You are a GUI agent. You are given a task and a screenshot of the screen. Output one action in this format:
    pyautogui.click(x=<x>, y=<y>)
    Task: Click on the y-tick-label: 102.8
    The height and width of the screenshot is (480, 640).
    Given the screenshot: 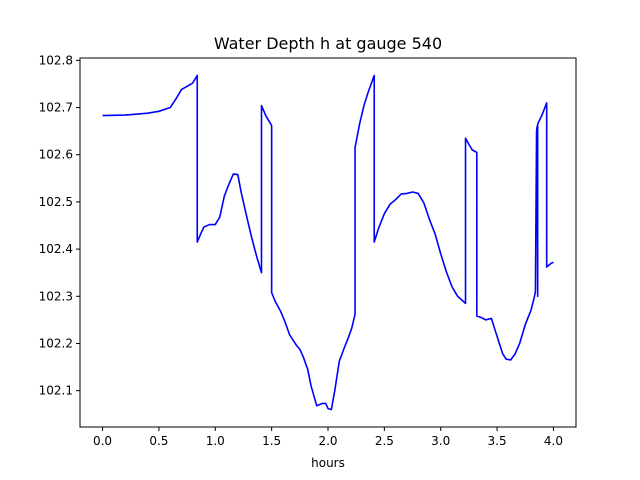 What is the action you would take?
    pyautogui.click(x=56, y=60)
    